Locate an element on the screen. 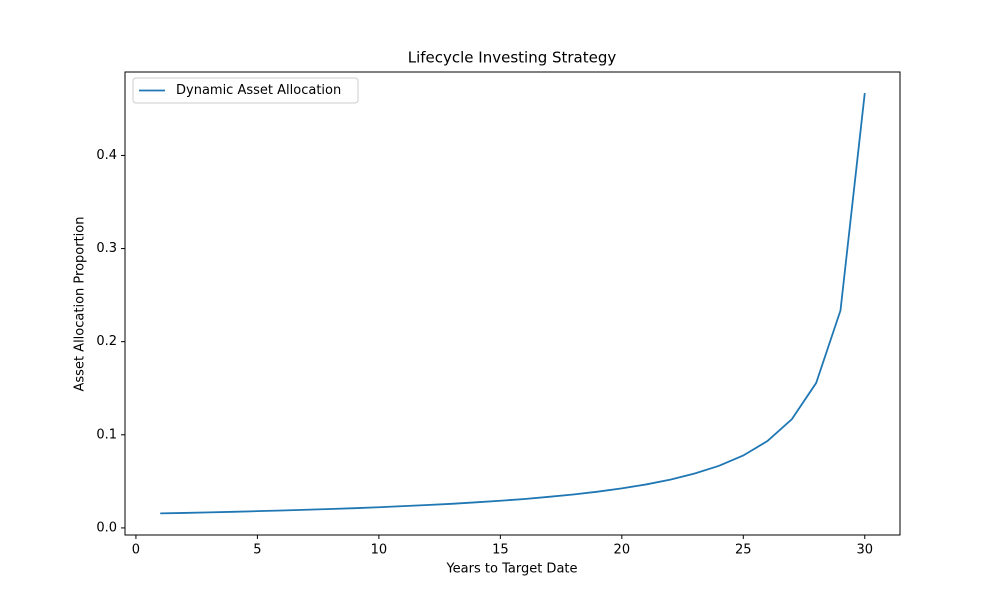  y-tick-label: 0.3 is located at coordinates (106, 248).